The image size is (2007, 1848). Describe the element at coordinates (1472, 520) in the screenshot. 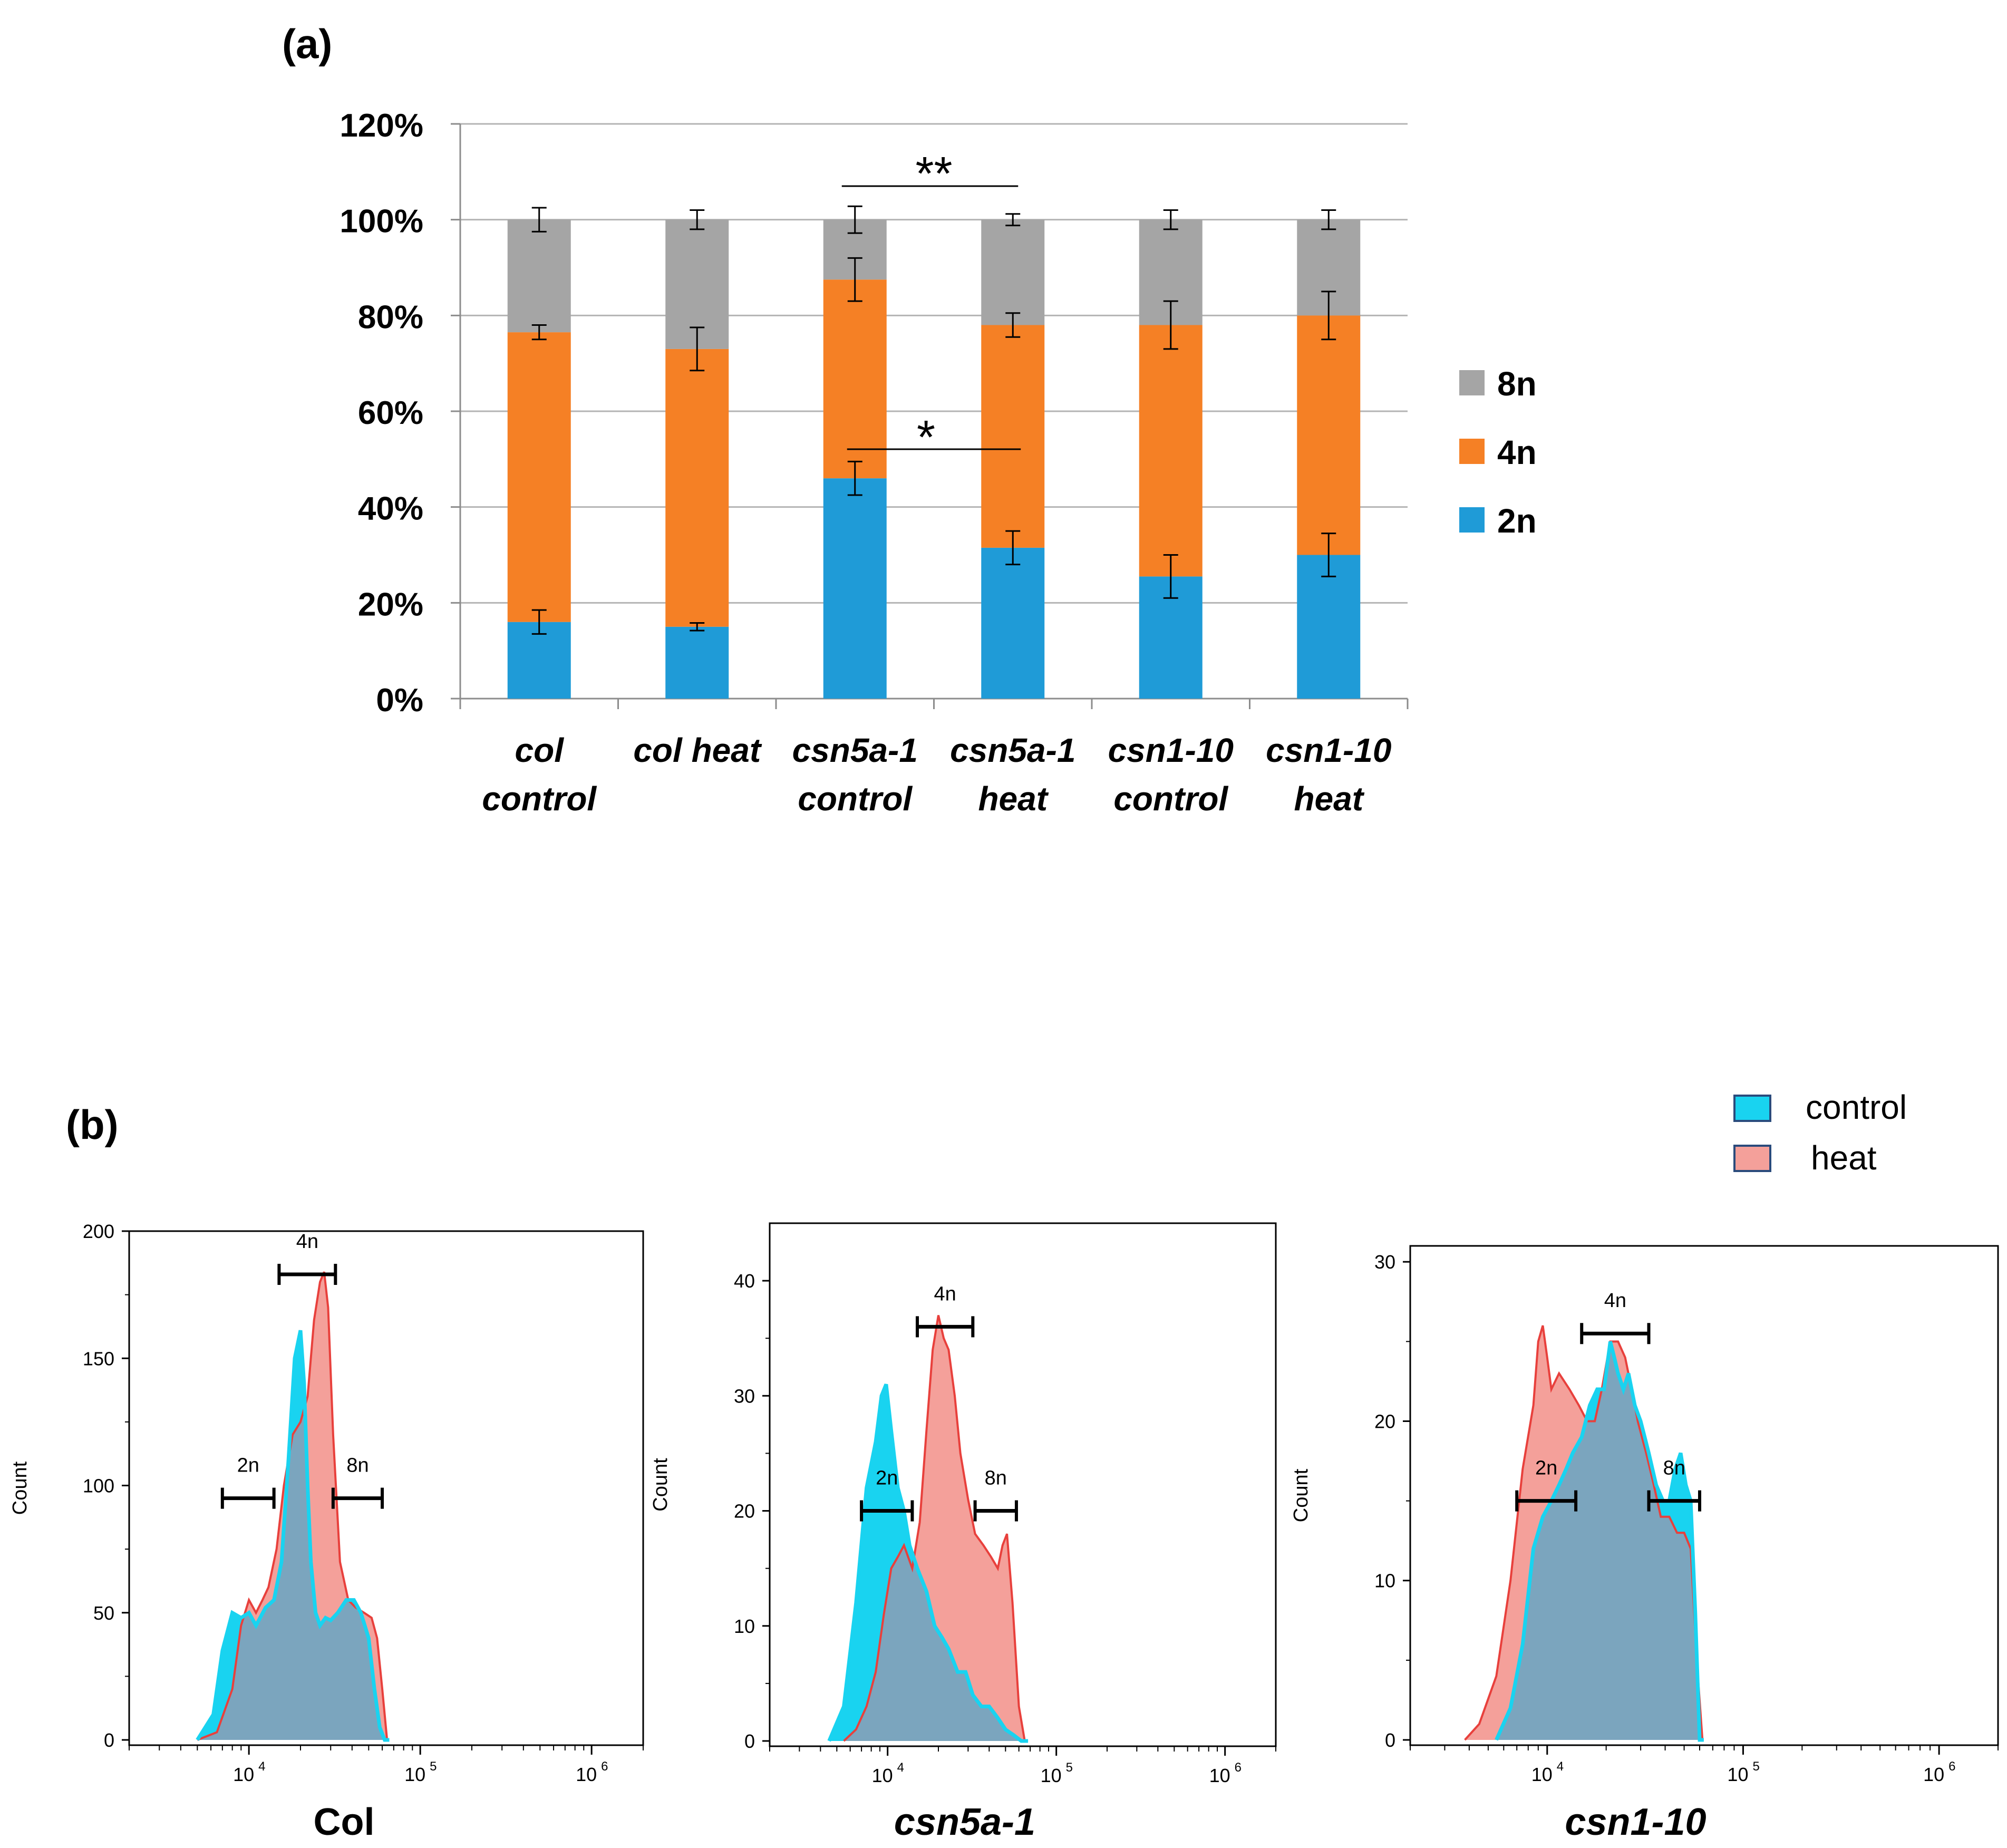

I see `legend-swatch-2n` at that location.